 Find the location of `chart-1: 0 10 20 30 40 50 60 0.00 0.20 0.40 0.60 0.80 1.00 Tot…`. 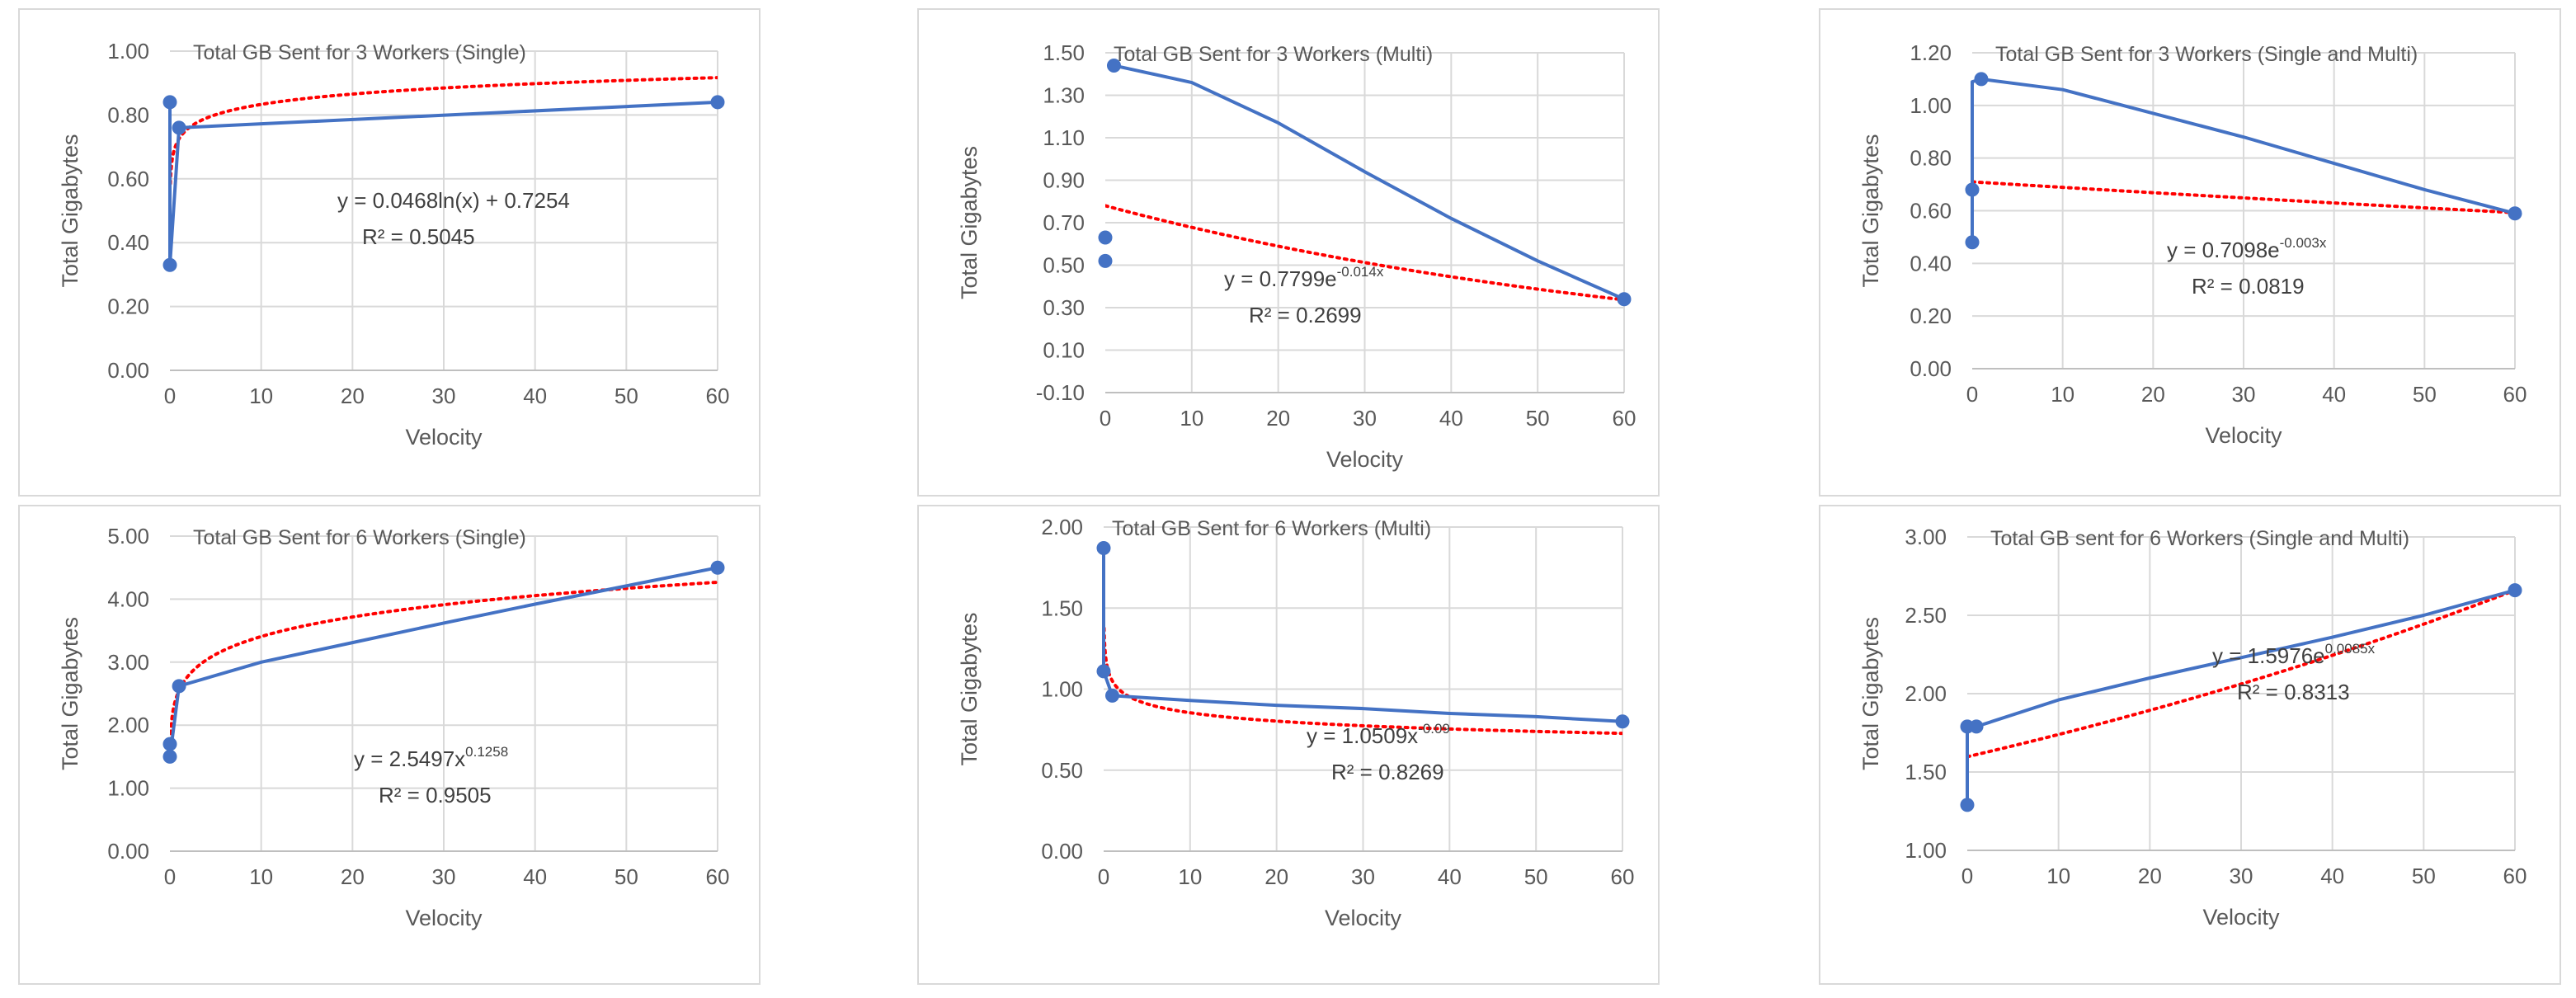

chart-1: 0 10 20 30 40 50 60 0.00 0.20 0.40 0.60 0.80 1.00 Tot… is located at coordinates (394, 244).